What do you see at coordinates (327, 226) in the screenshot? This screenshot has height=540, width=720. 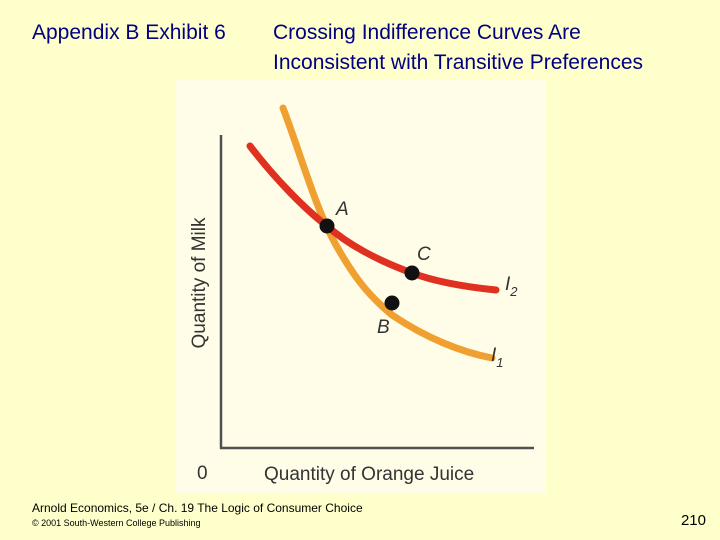 I see `point-a-marker` at bounding box center [327, 226].